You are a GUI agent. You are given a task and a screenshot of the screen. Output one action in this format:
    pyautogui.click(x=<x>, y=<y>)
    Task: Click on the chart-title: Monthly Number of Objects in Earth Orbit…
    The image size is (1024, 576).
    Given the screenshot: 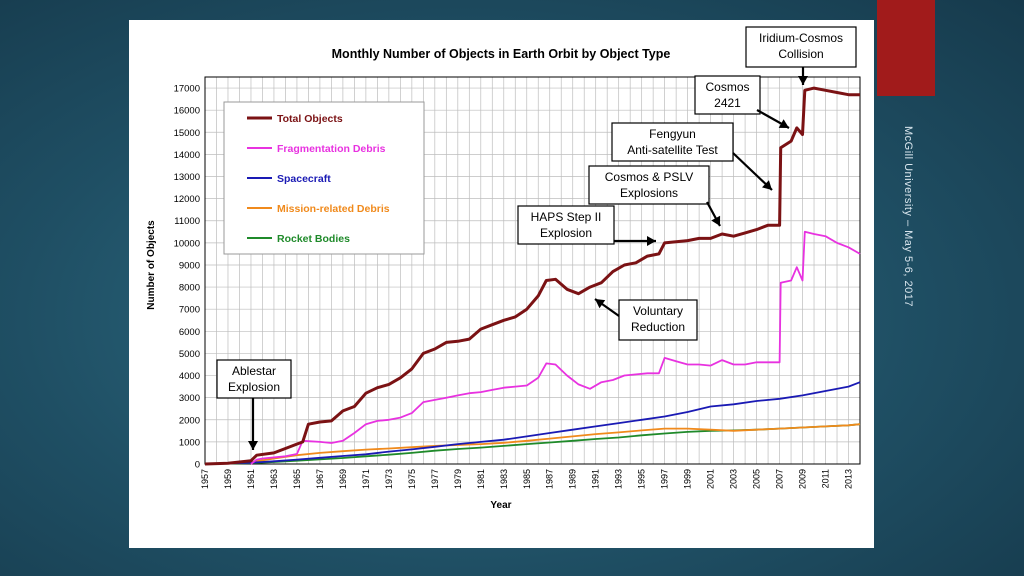 What is the action you would take?
    pyautogui.click(x=501, y=54)
    